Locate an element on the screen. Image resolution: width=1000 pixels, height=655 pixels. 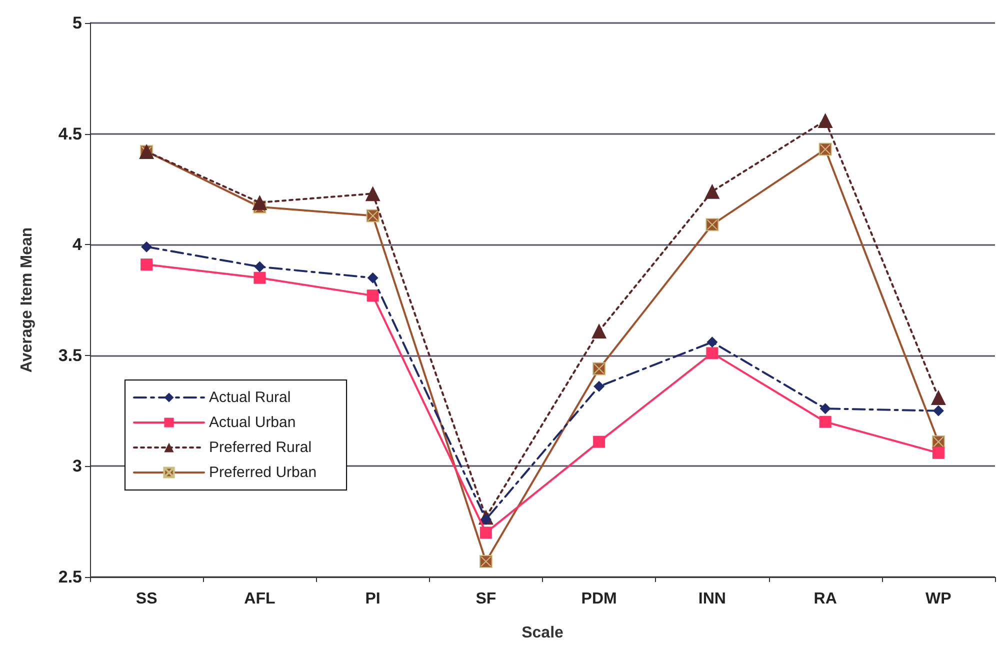
legend-label: Actual Rural is located at coordinates (250, 397).